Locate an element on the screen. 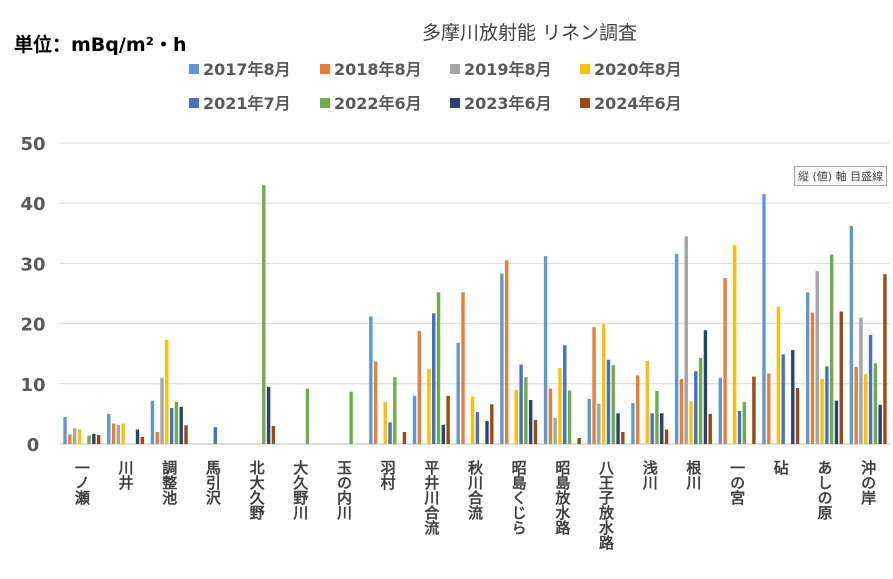  x-tick-label: 秋川合流 is located at coordinates (475, 490).